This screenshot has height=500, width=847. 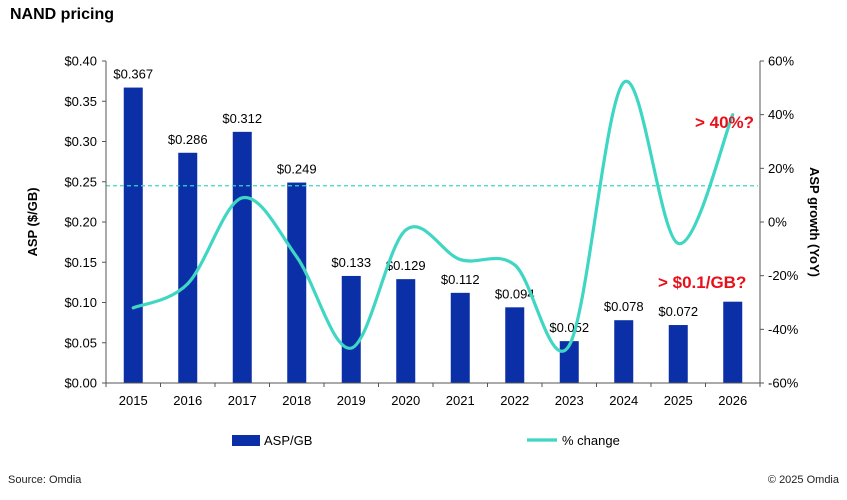 What do you see at coordinates (133, 235) in the screenshot?
I see `bar-2015` at bounding box center [133, 235].